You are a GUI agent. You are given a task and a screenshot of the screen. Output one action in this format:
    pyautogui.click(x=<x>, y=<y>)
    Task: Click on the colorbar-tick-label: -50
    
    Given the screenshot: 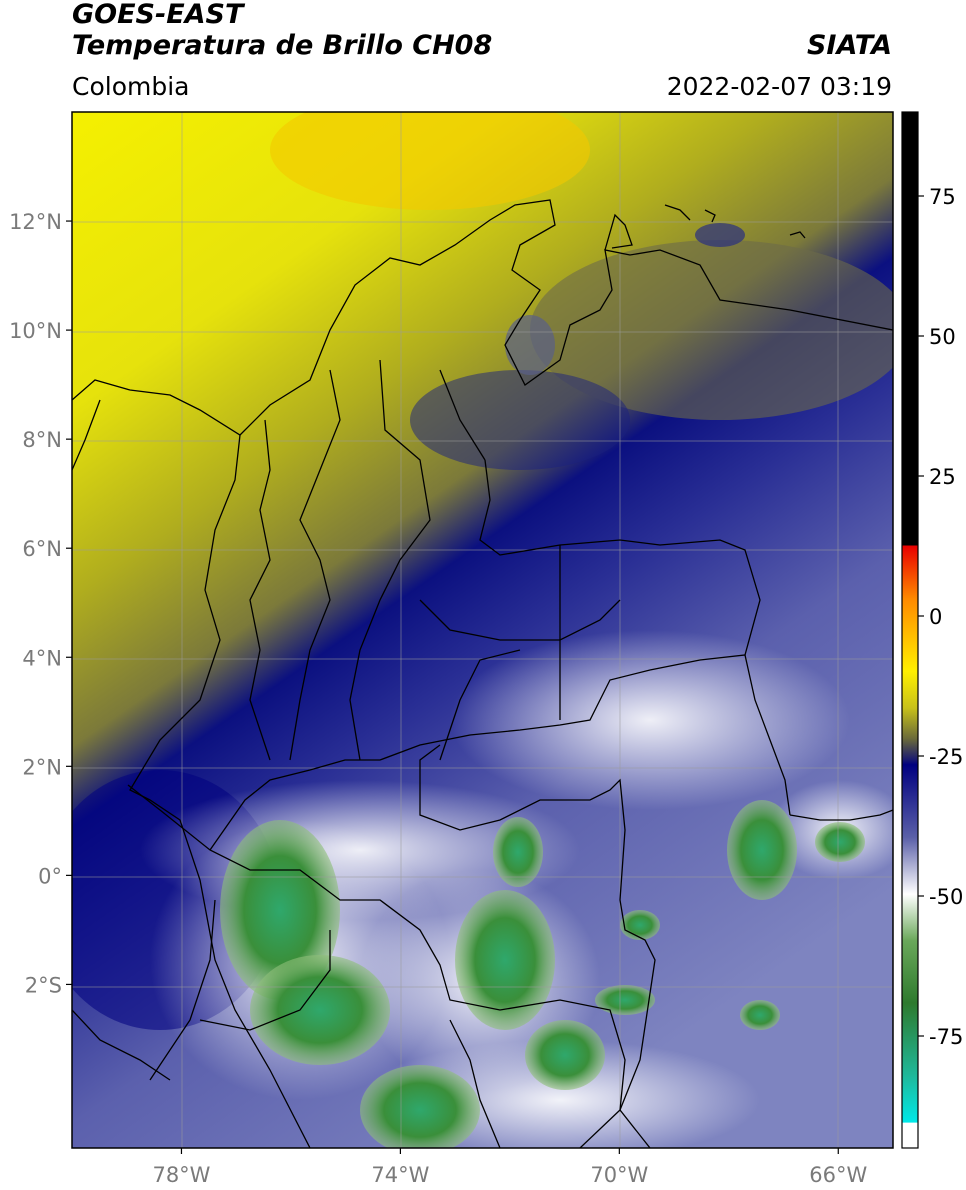 What is the action you would take?
    pyautogui.click(x=946, y=897)
    